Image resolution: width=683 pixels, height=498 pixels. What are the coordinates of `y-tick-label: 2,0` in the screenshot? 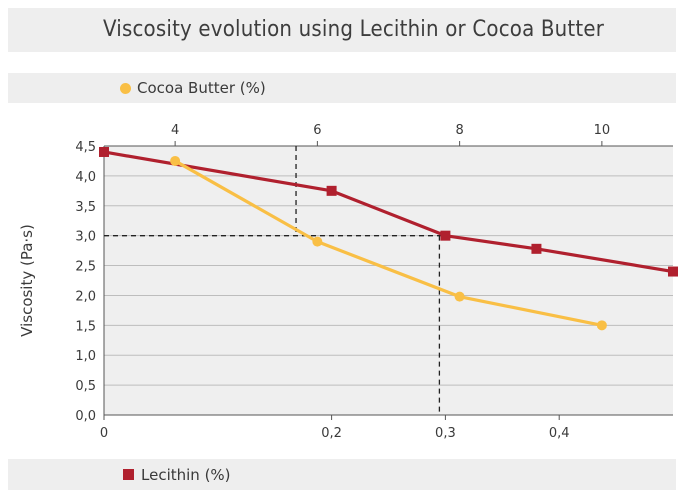 It's located at (85, 296).